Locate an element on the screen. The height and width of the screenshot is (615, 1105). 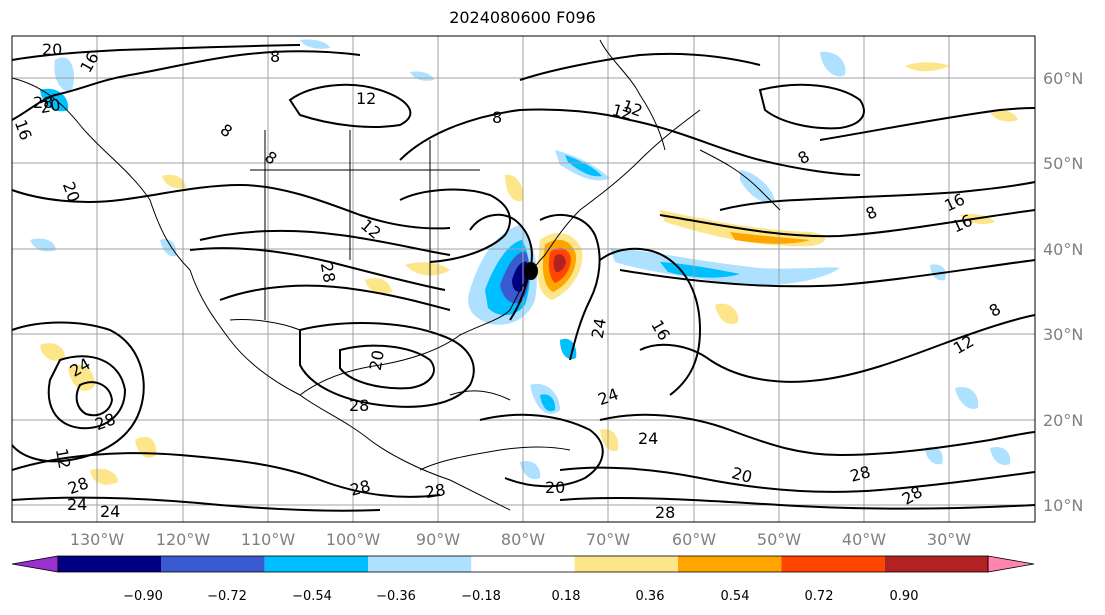
storm-center is located at coordinates (531, 271).